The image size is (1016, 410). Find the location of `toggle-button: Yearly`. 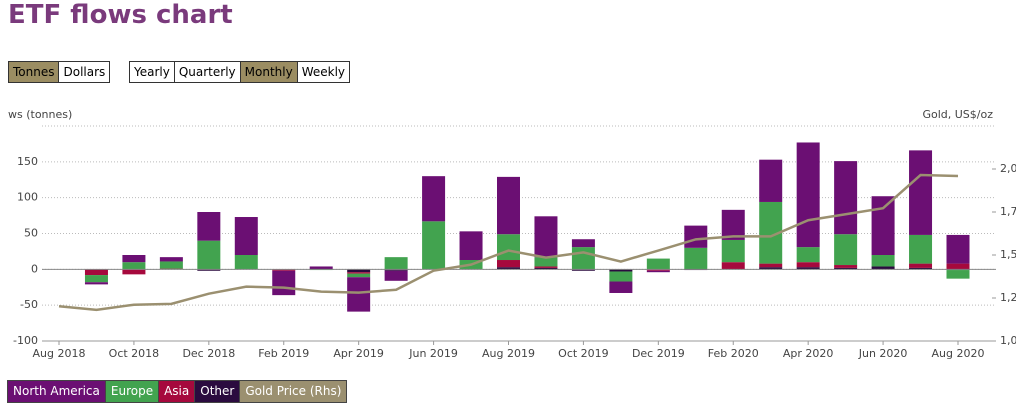

toggle-button: Yearly is located at coordinates (152, 72).